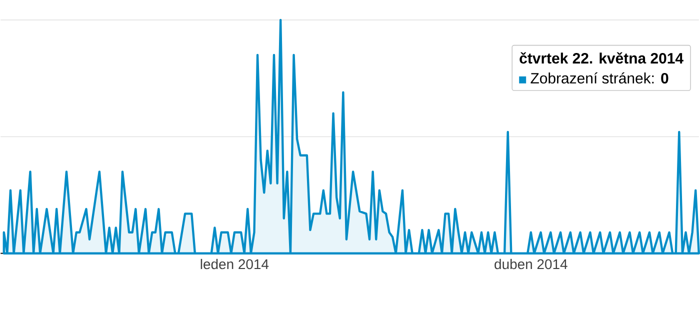  What do you see at coordinates (602, 58) in the screenshot?
I see `annotation: čtvrtek 22. května 2014` at bounding box center [602, 58].